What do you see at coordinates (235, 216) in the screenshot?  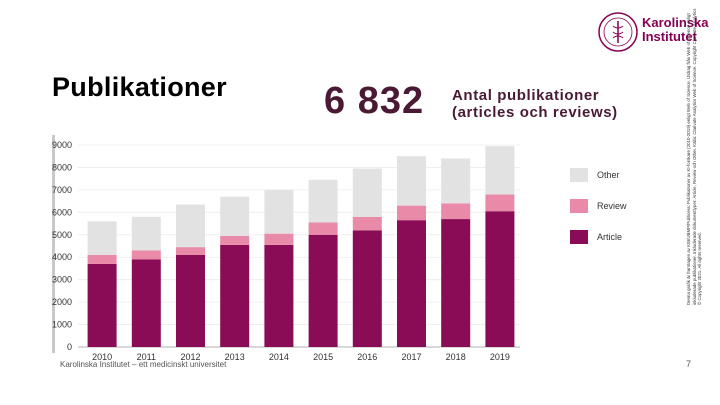 I see `bar-other-2013` at bounding box center [235, 216].